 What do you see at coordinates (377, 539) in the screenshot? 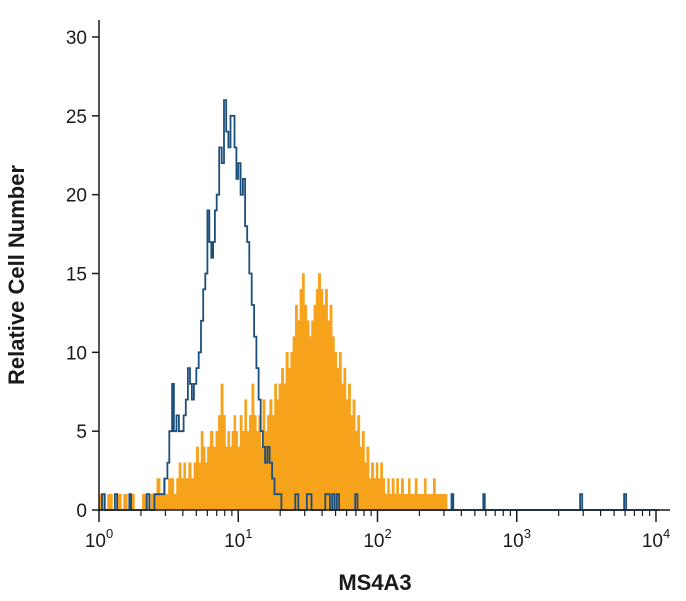
I see `x-tick-label: 10²` at bounding box center [377, 539].